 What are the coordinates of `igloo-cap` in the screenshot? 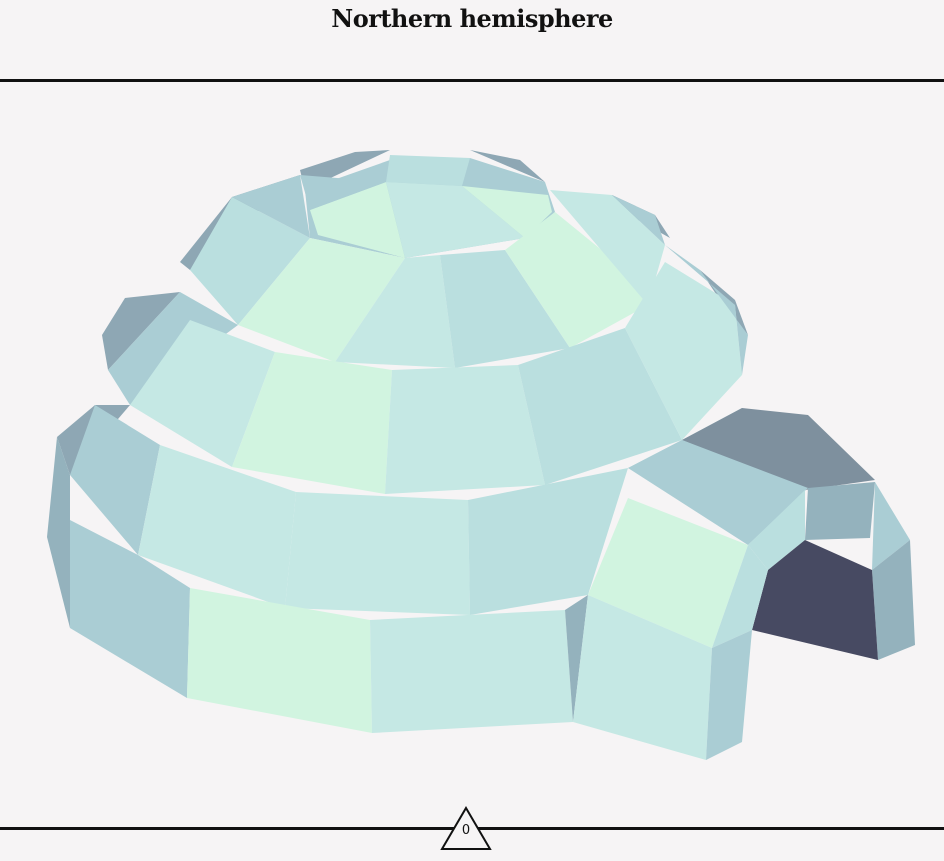 It's located at (427, 206).